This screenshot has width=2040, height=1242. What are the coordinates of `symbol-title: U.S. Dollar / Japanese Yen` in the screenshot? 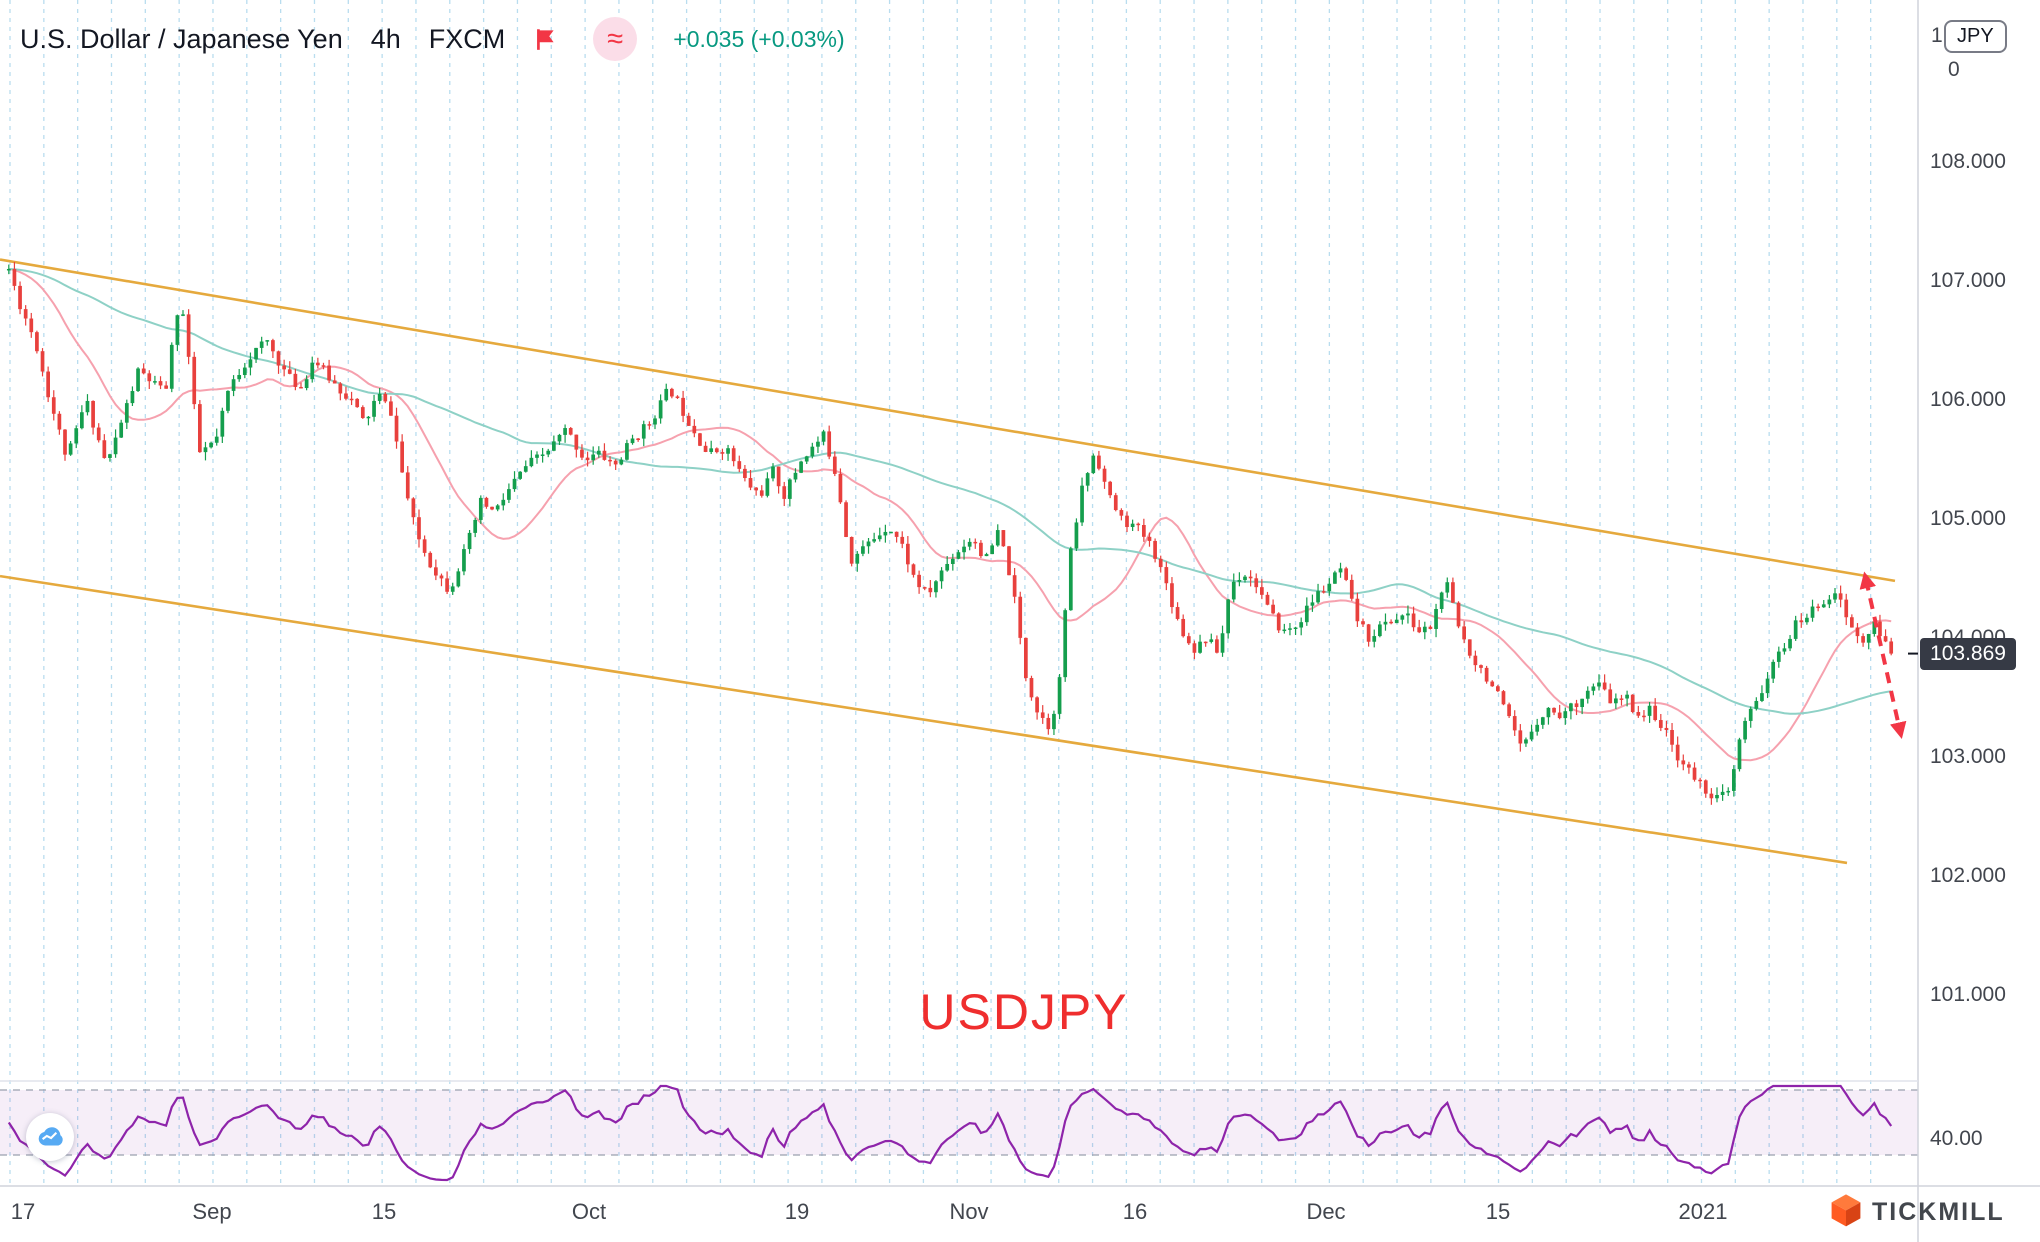 It's located at (181, 38).